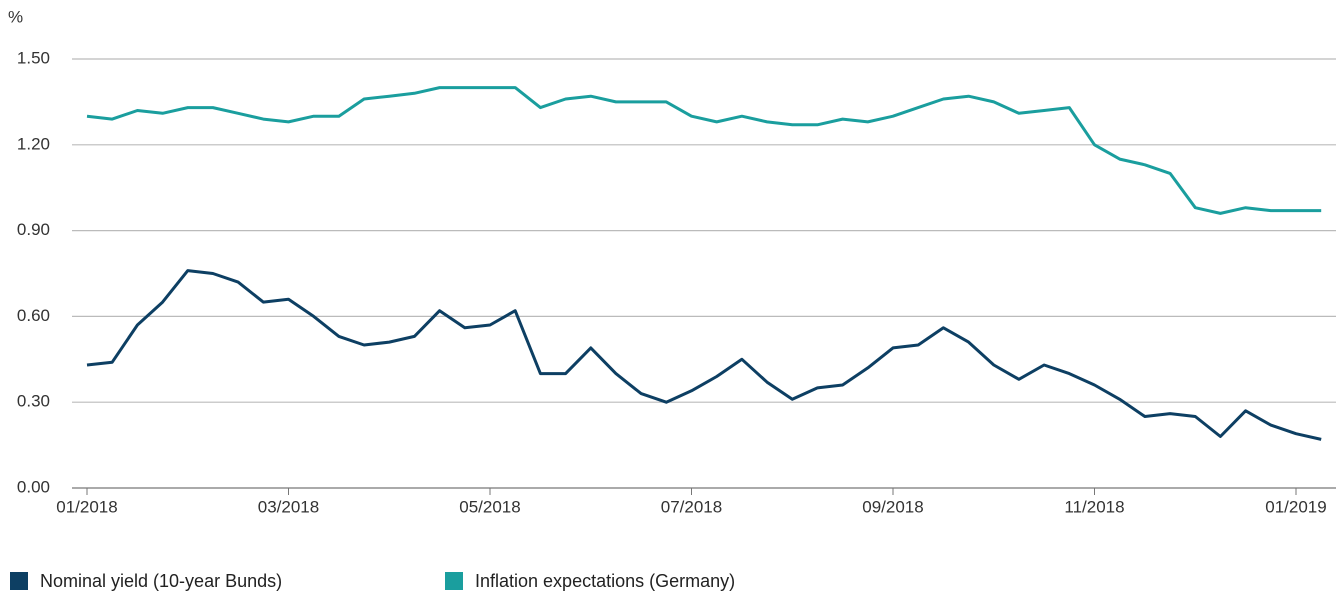 This screenshot has height=616, width=1338. What do you see at coordinates (605, 581) in the screenshot?
I see `legend-label: Inflation expectations (Germany)` at bounding box center [605, 581].